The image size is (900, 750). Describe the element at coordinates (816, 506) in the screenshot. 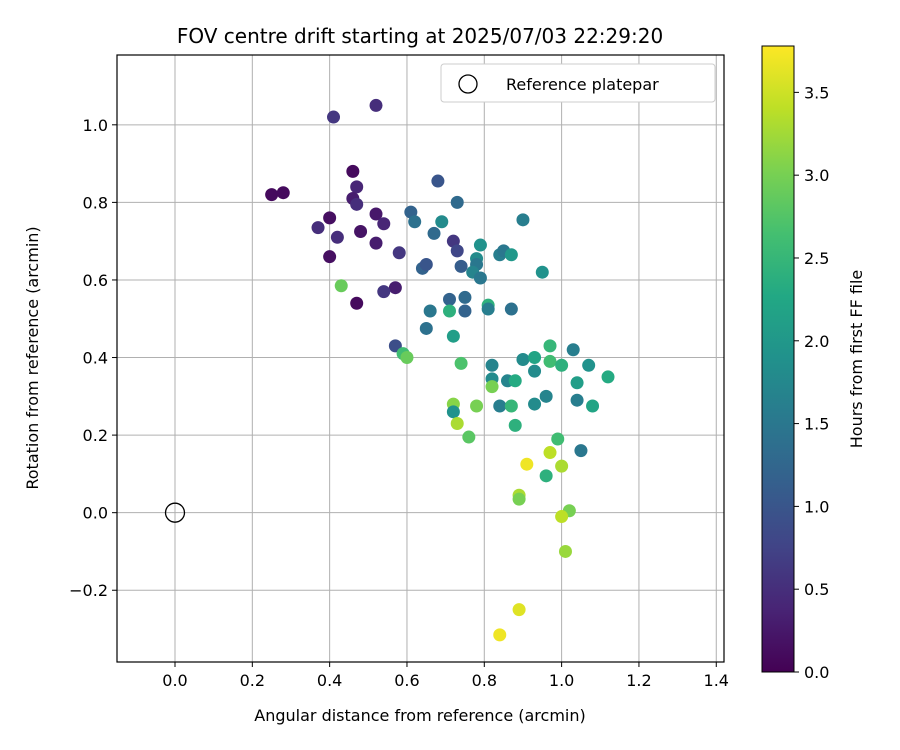

I see `colorbar-tick-label: 1.0` at that location.